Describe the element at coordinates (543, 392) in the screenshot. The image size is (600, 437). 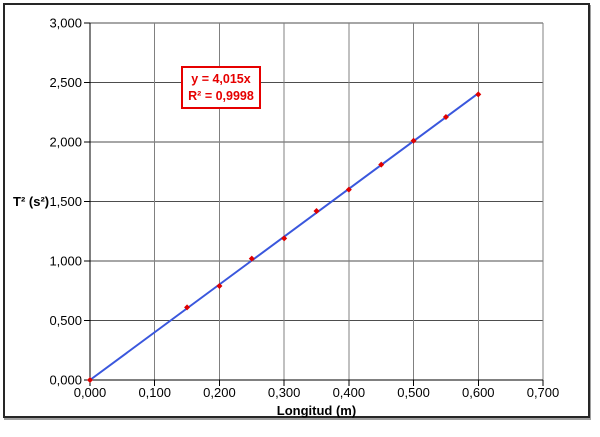
I see `x-tick-label: 0,700` at that location.